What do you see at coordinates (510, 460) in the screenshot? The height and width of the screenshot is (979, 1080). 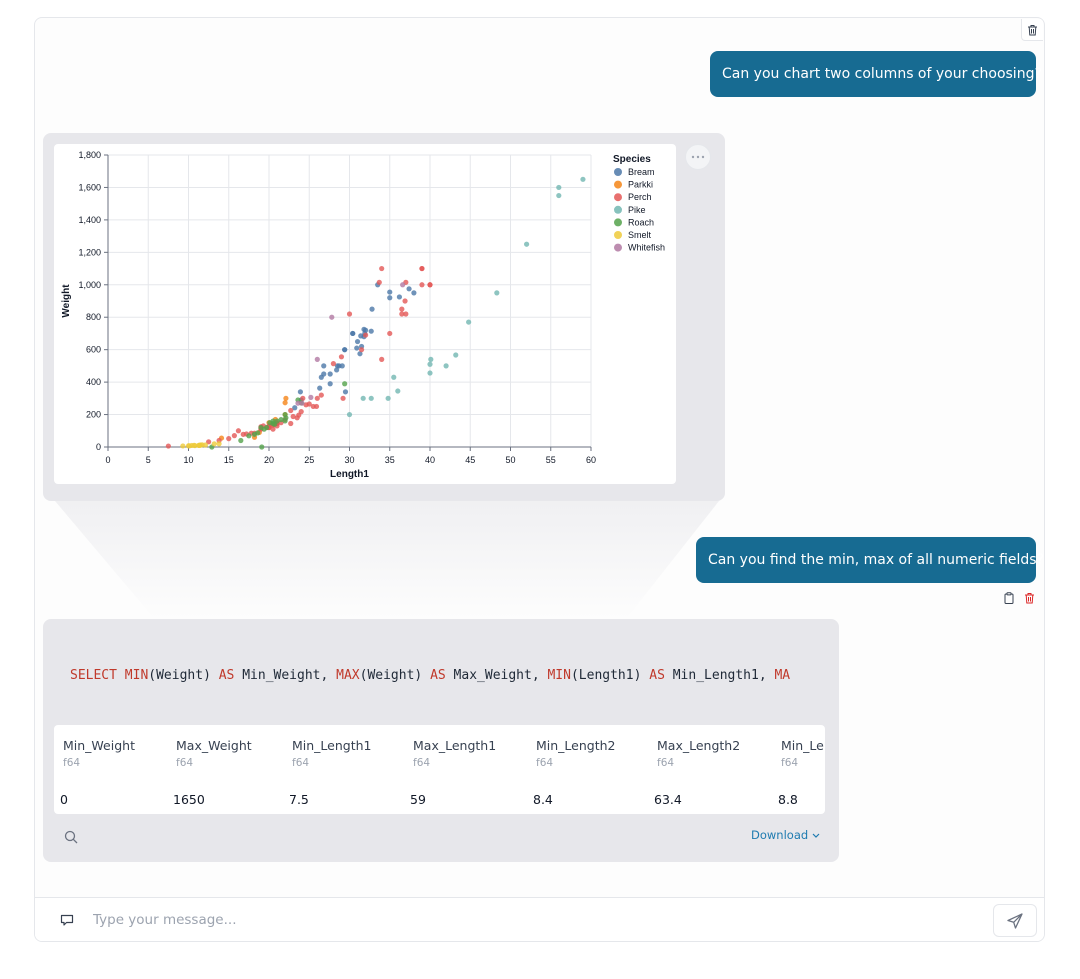 I see `x-tick-label: 50` at bounding box center [510, 460].